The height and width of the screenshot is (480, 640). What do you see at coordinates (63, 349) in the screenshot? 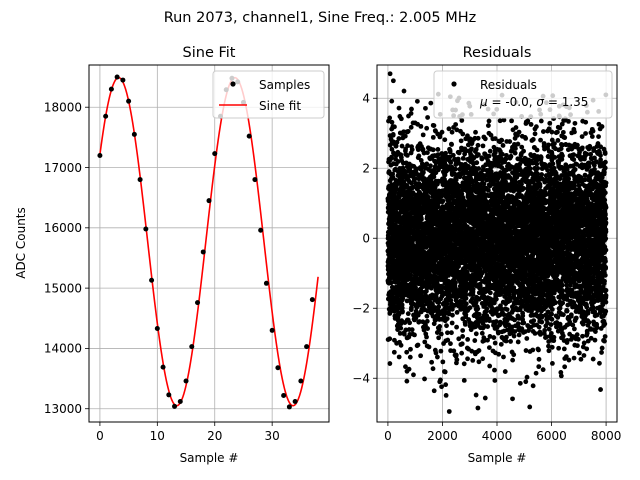
I see `sine-fit-ytick-label: 14000` at bounding box center [63, 349].